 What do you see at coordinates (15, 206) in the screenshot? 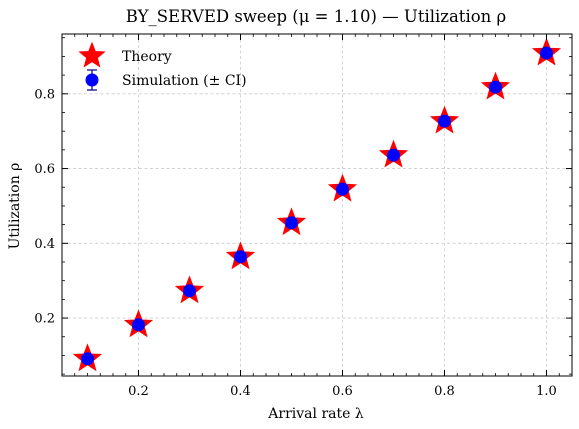
I see `y-axis-label: Utilization ρ` at bounding box center [15, 206].